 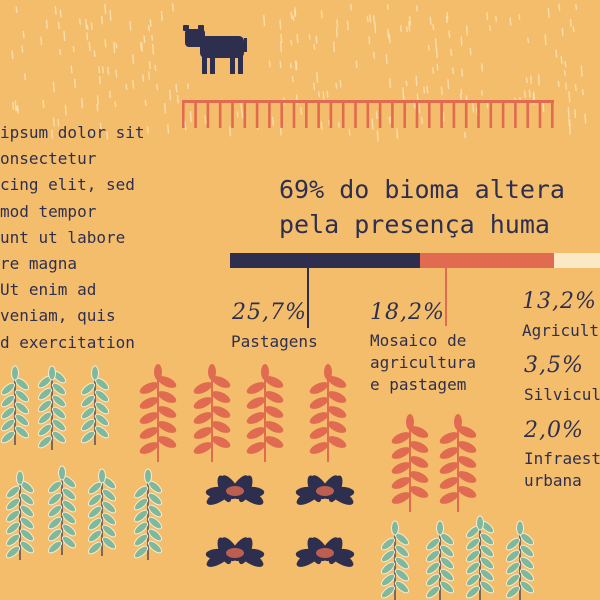 I want to click on stat-label-agricultura: Agricult, so click(x=561, y=330).